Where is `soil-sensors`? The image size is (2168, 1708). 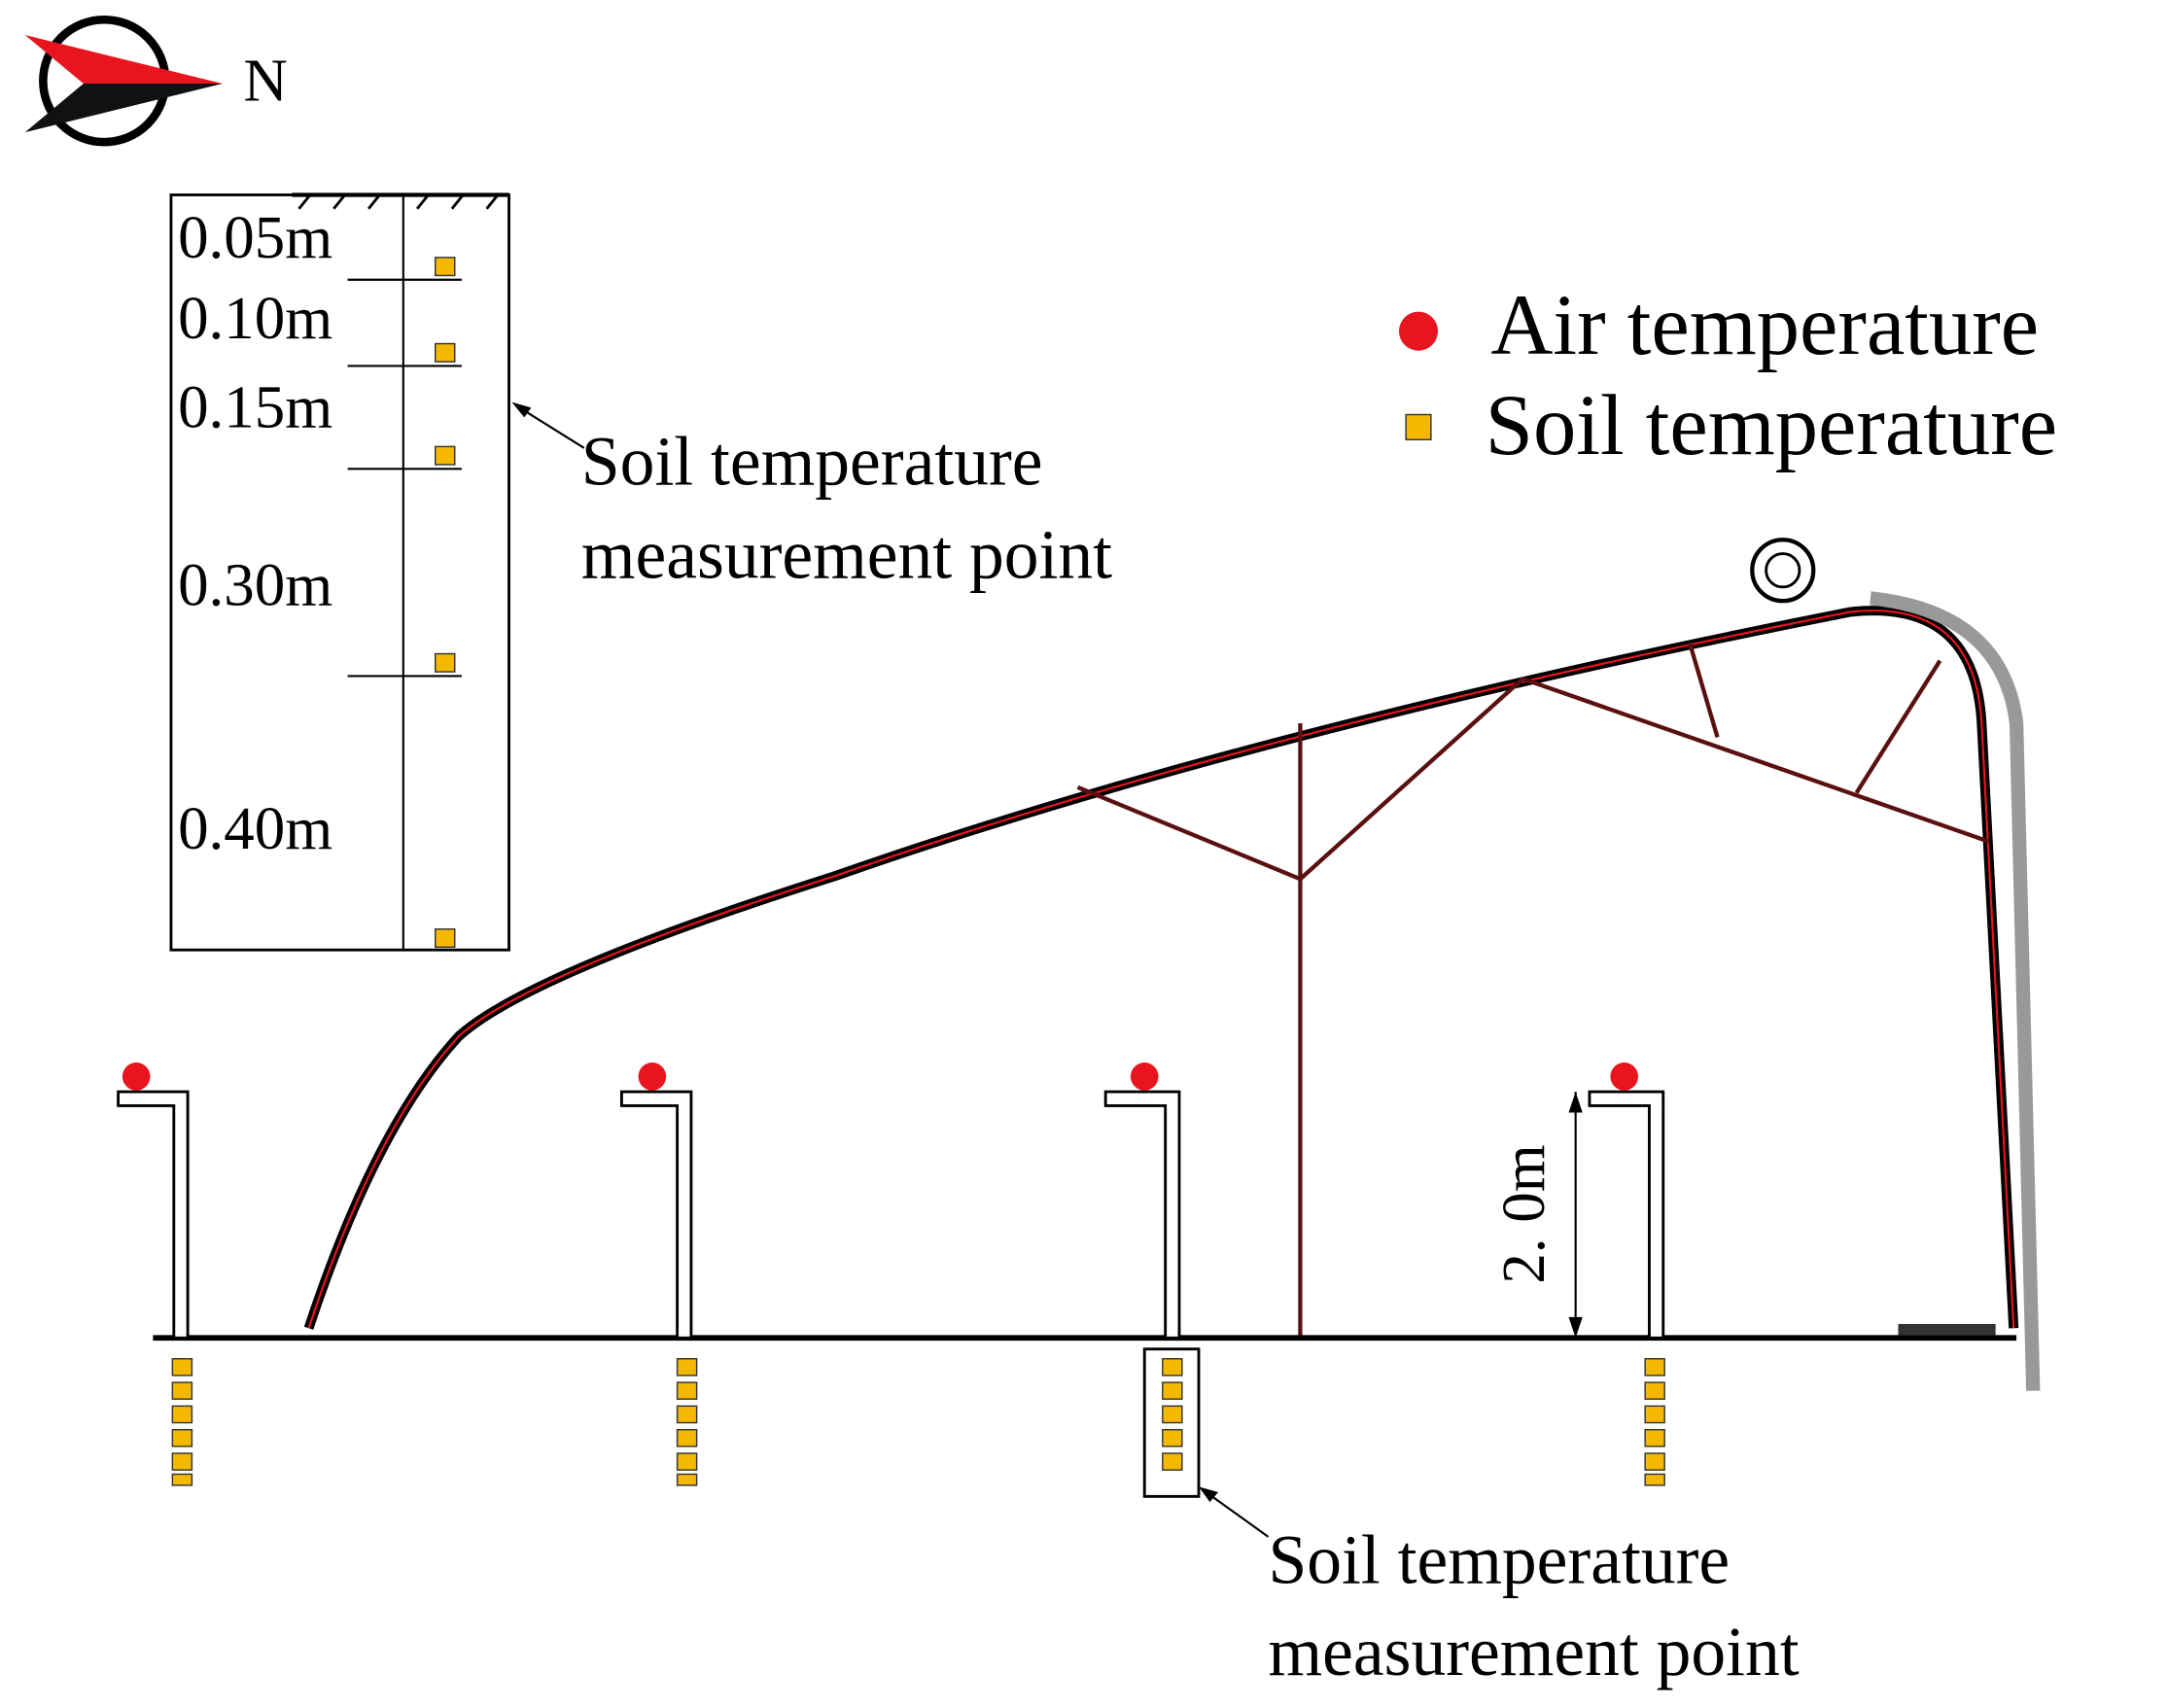 soil-sensors is located at coordinates (918, 1422).